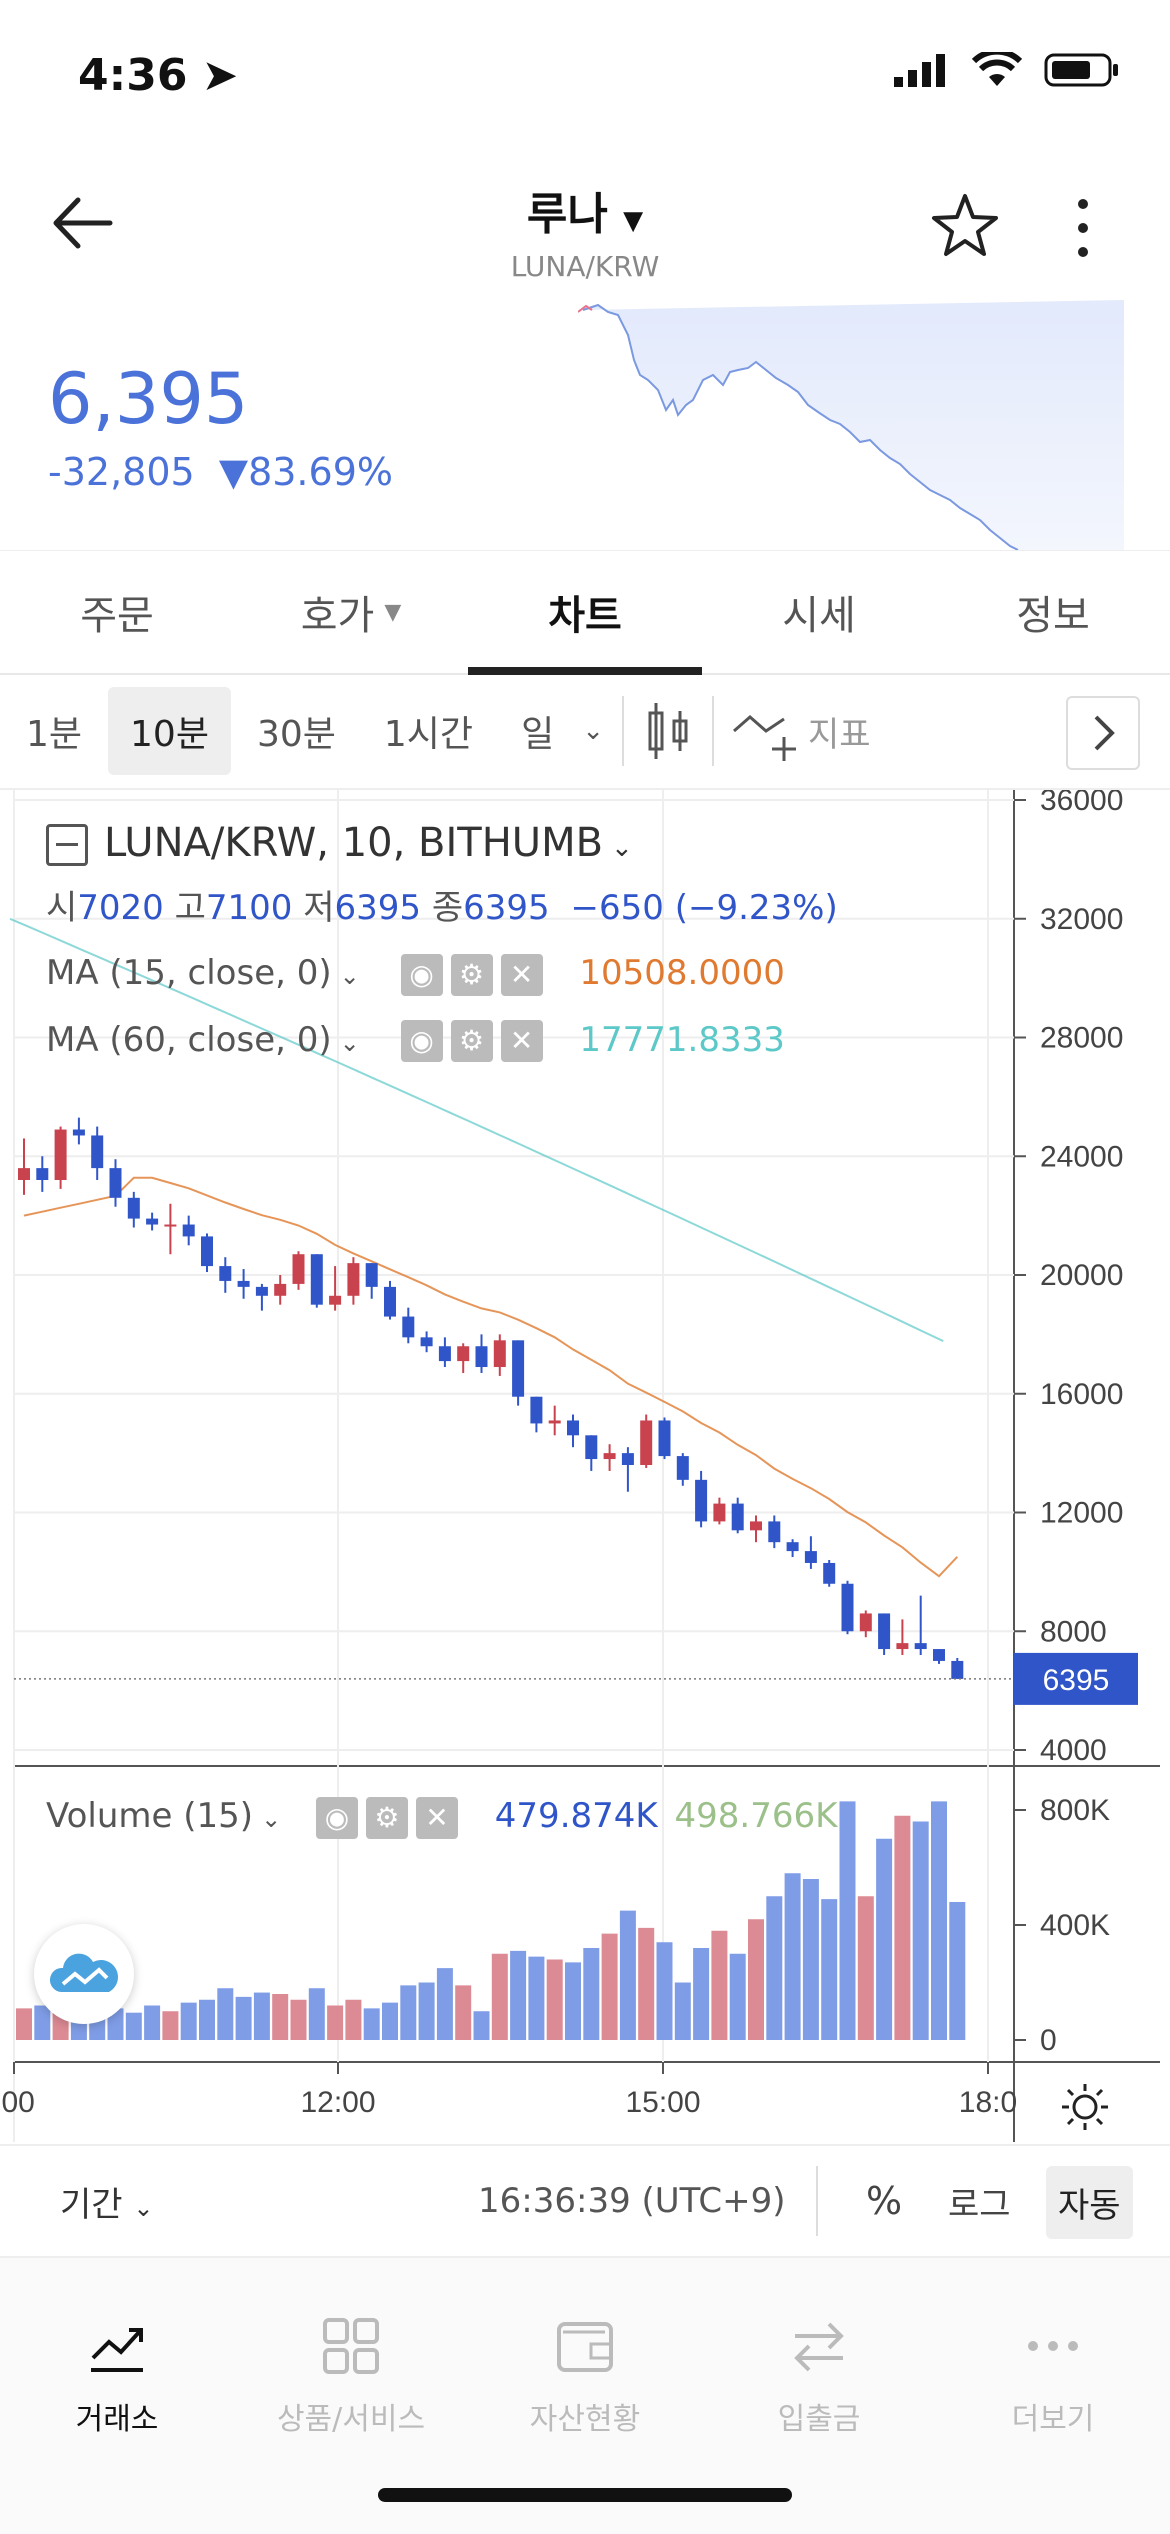 The image size is (1170, 2534). I want to click on indicator-label: 지표, so click(839, 734).